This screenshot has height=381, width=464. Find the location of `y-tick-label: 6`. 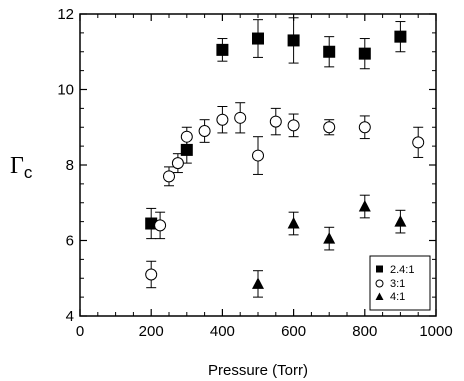

y-tick-label: 6 is located at coordinates (70, 241).